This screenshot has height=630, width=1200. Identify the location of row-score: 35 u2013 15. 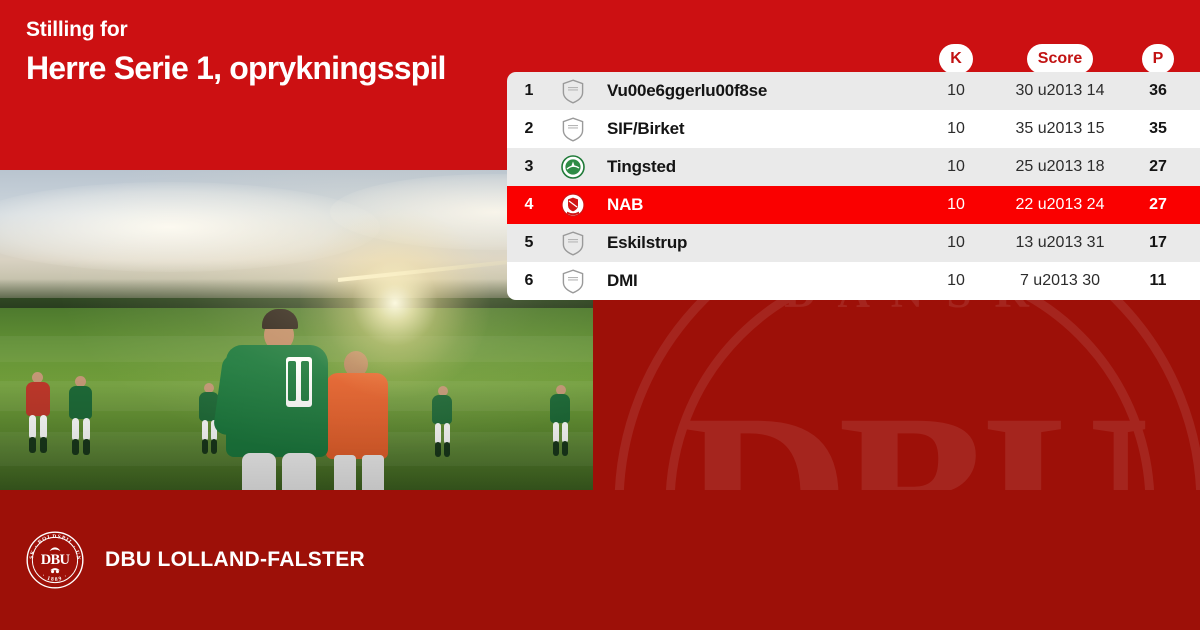
(1060, 128).